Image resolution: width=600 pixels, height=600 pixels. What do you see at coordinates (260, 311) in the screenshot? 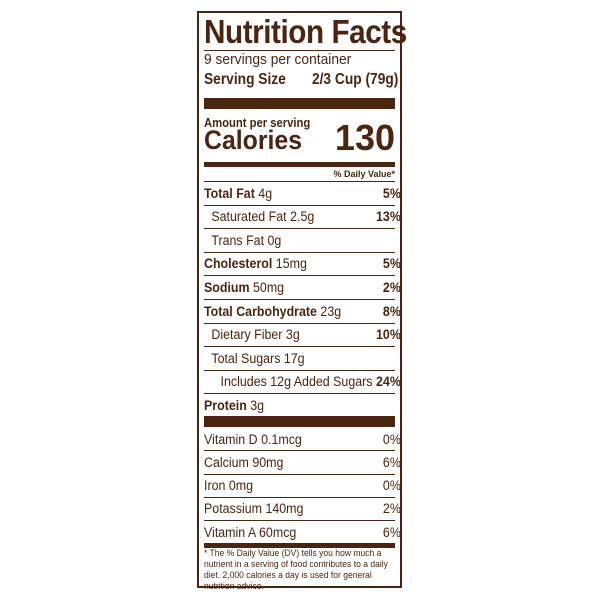
I see `nutrient-label: Total Carbohydrate` at bounding box center [260, 311].